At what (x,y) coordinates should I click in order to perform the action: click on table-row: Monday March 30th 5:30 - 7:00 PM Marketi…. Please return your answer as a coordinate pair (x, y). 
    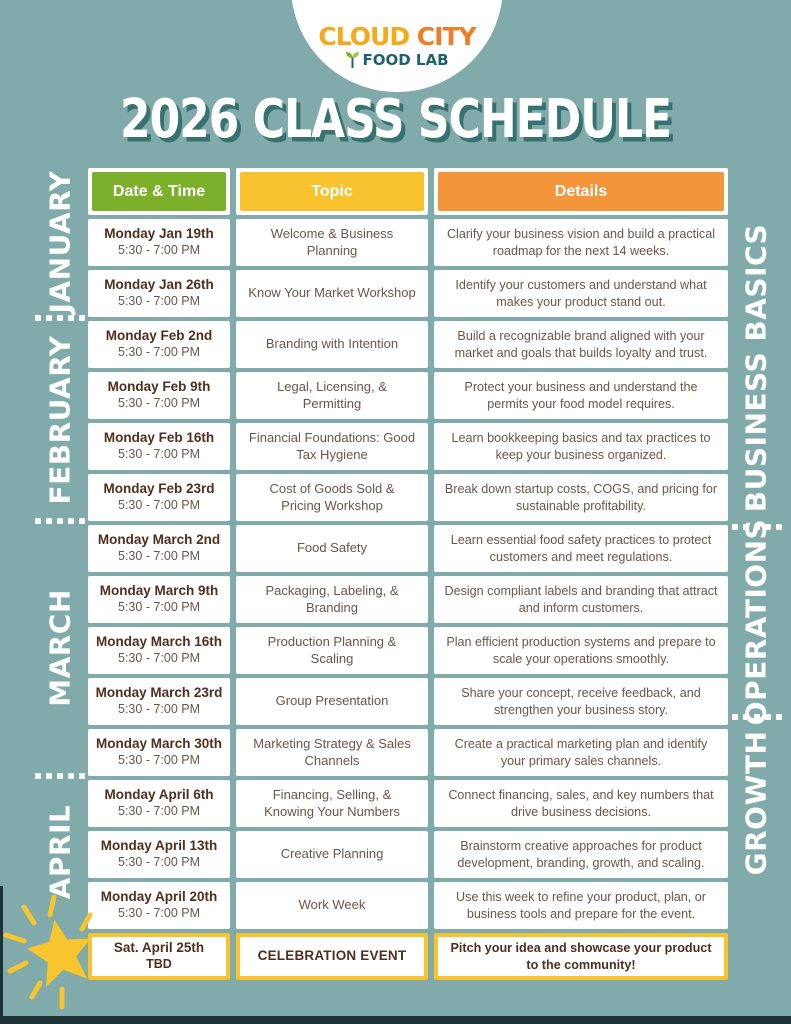
    Looking at the image, I should click on (408, 752).